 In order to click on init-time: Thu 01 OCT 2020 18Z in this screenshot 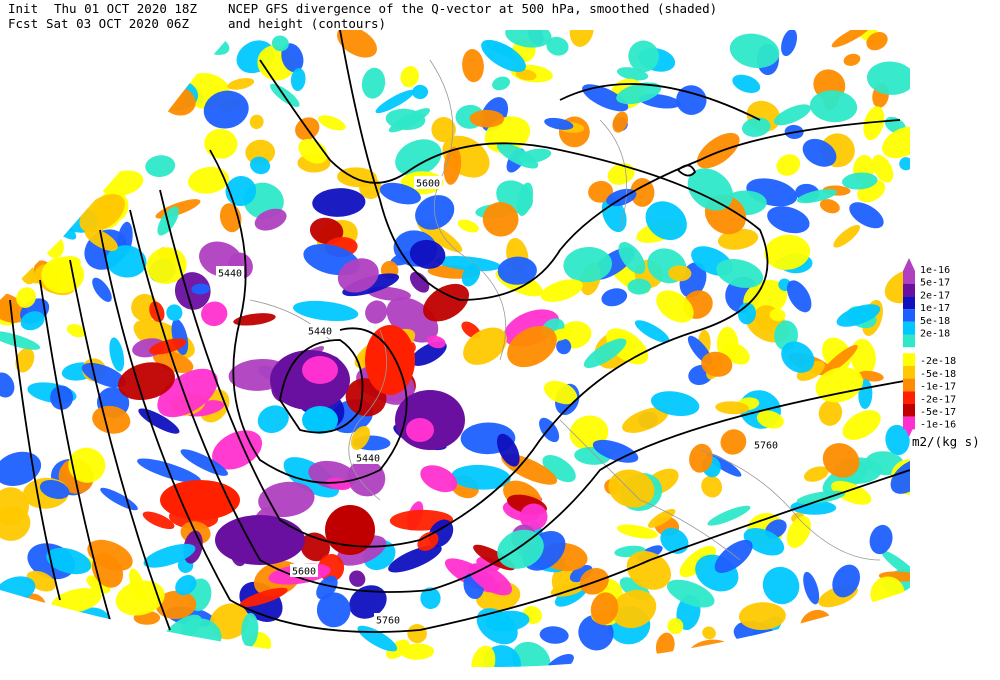, I will do `click(125, 8)`.